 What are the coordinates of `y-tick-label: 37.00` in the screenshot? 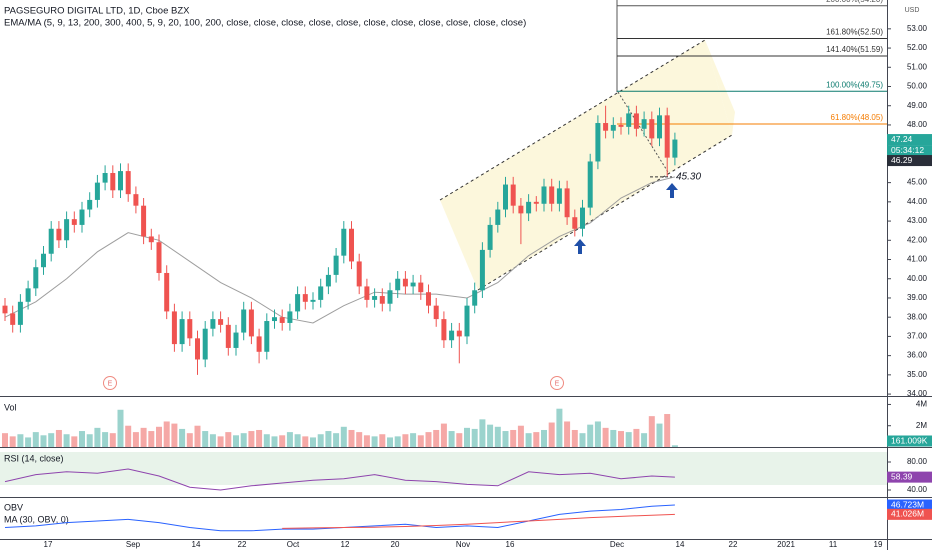 It's located at (917, 336).